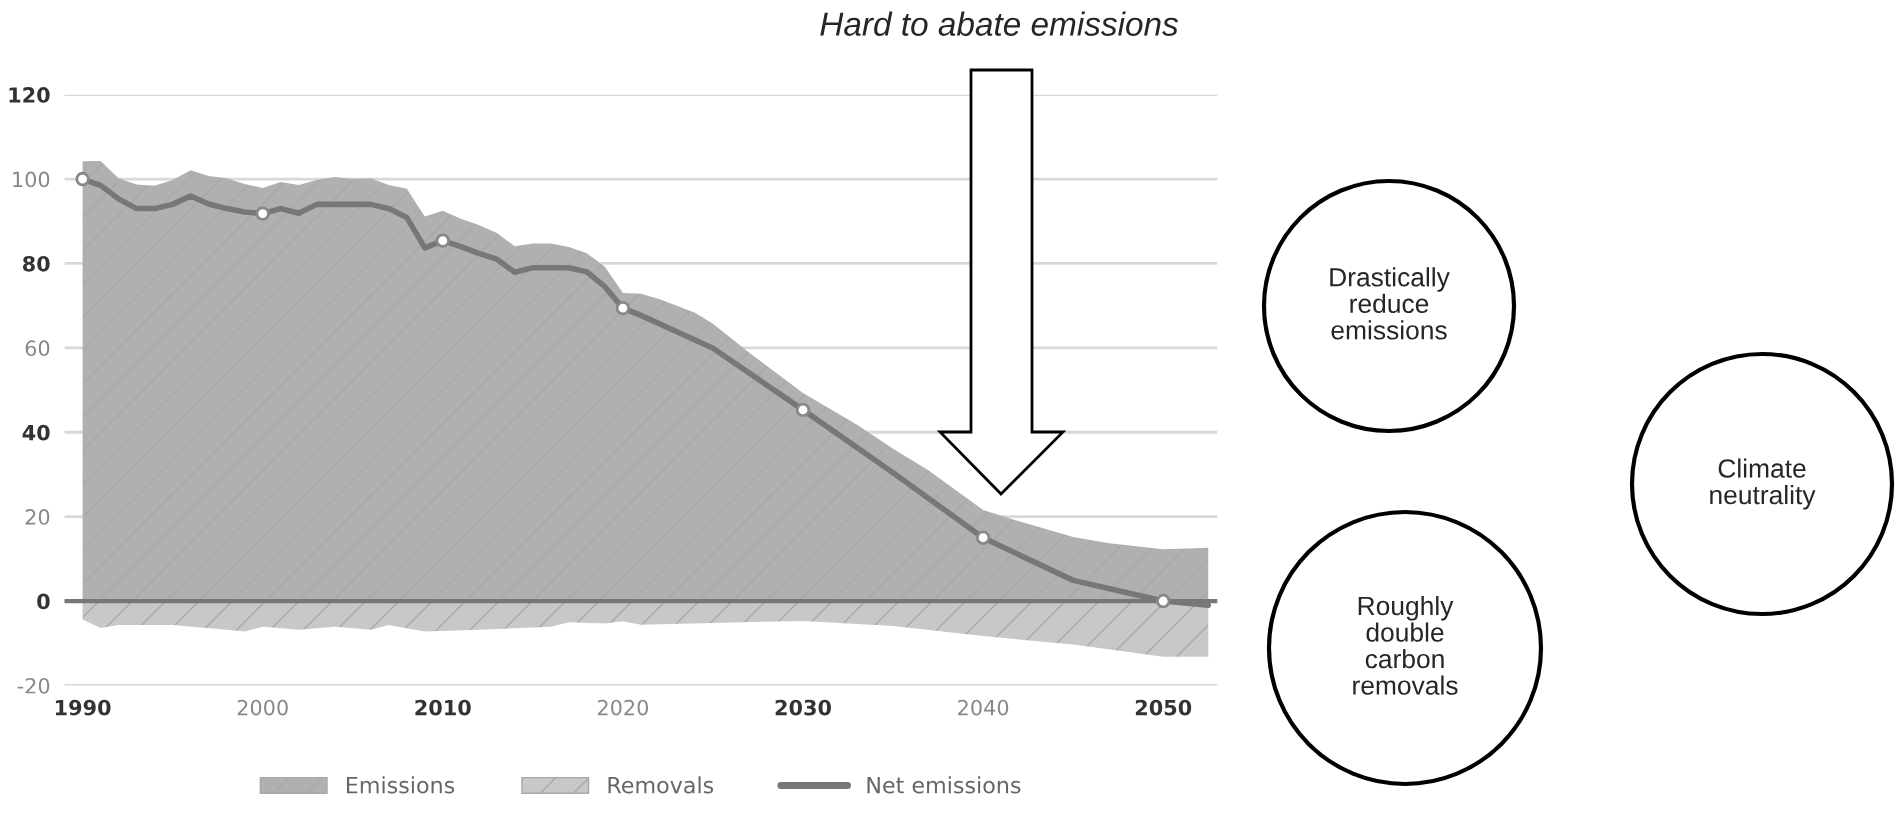 This screenshot has width=1899, height=816. I want to click on y-tick-label: 0, so click(43, 601).